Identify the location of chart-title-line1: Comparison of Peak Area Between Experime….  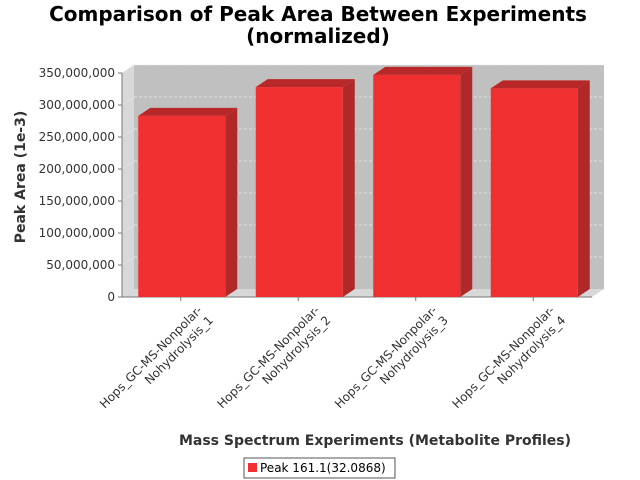
(318, 14).